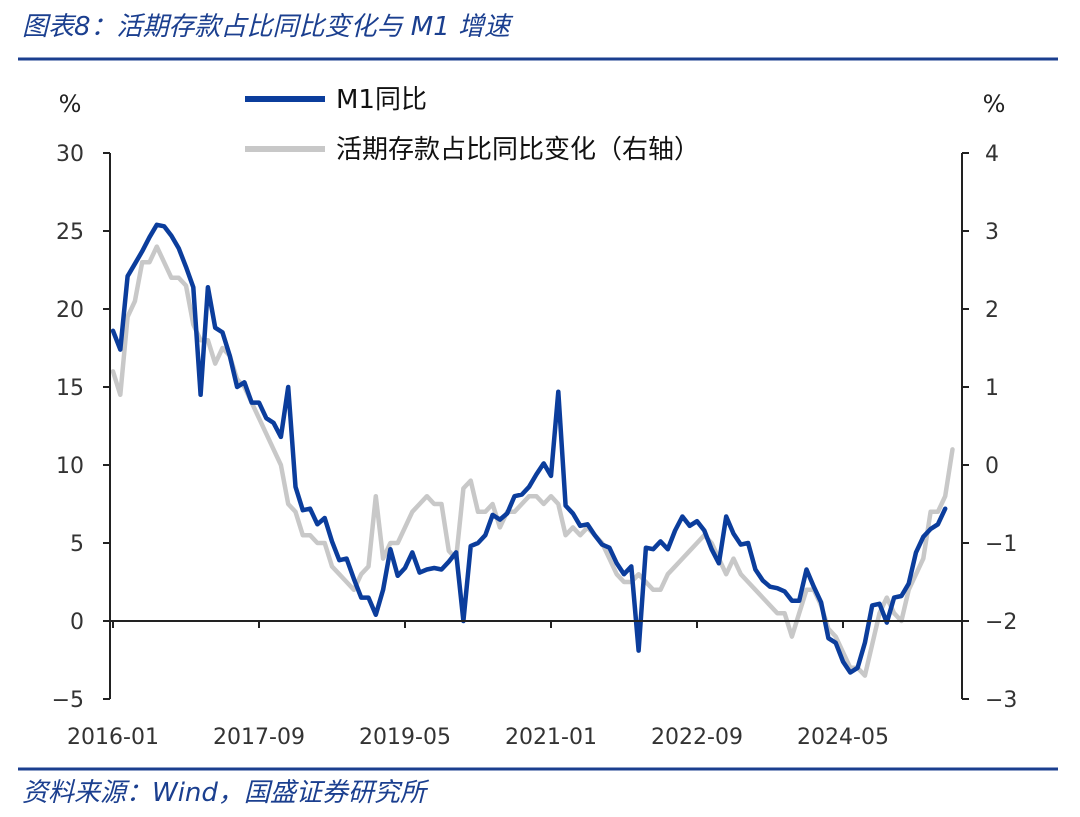 Image resolution: width=1080 pixels, height=817 pixels. What do you see at coordinates (1001, 544) in the screenshot?
I see `right-tick-label: −1` at bounding box center [1001, 544].